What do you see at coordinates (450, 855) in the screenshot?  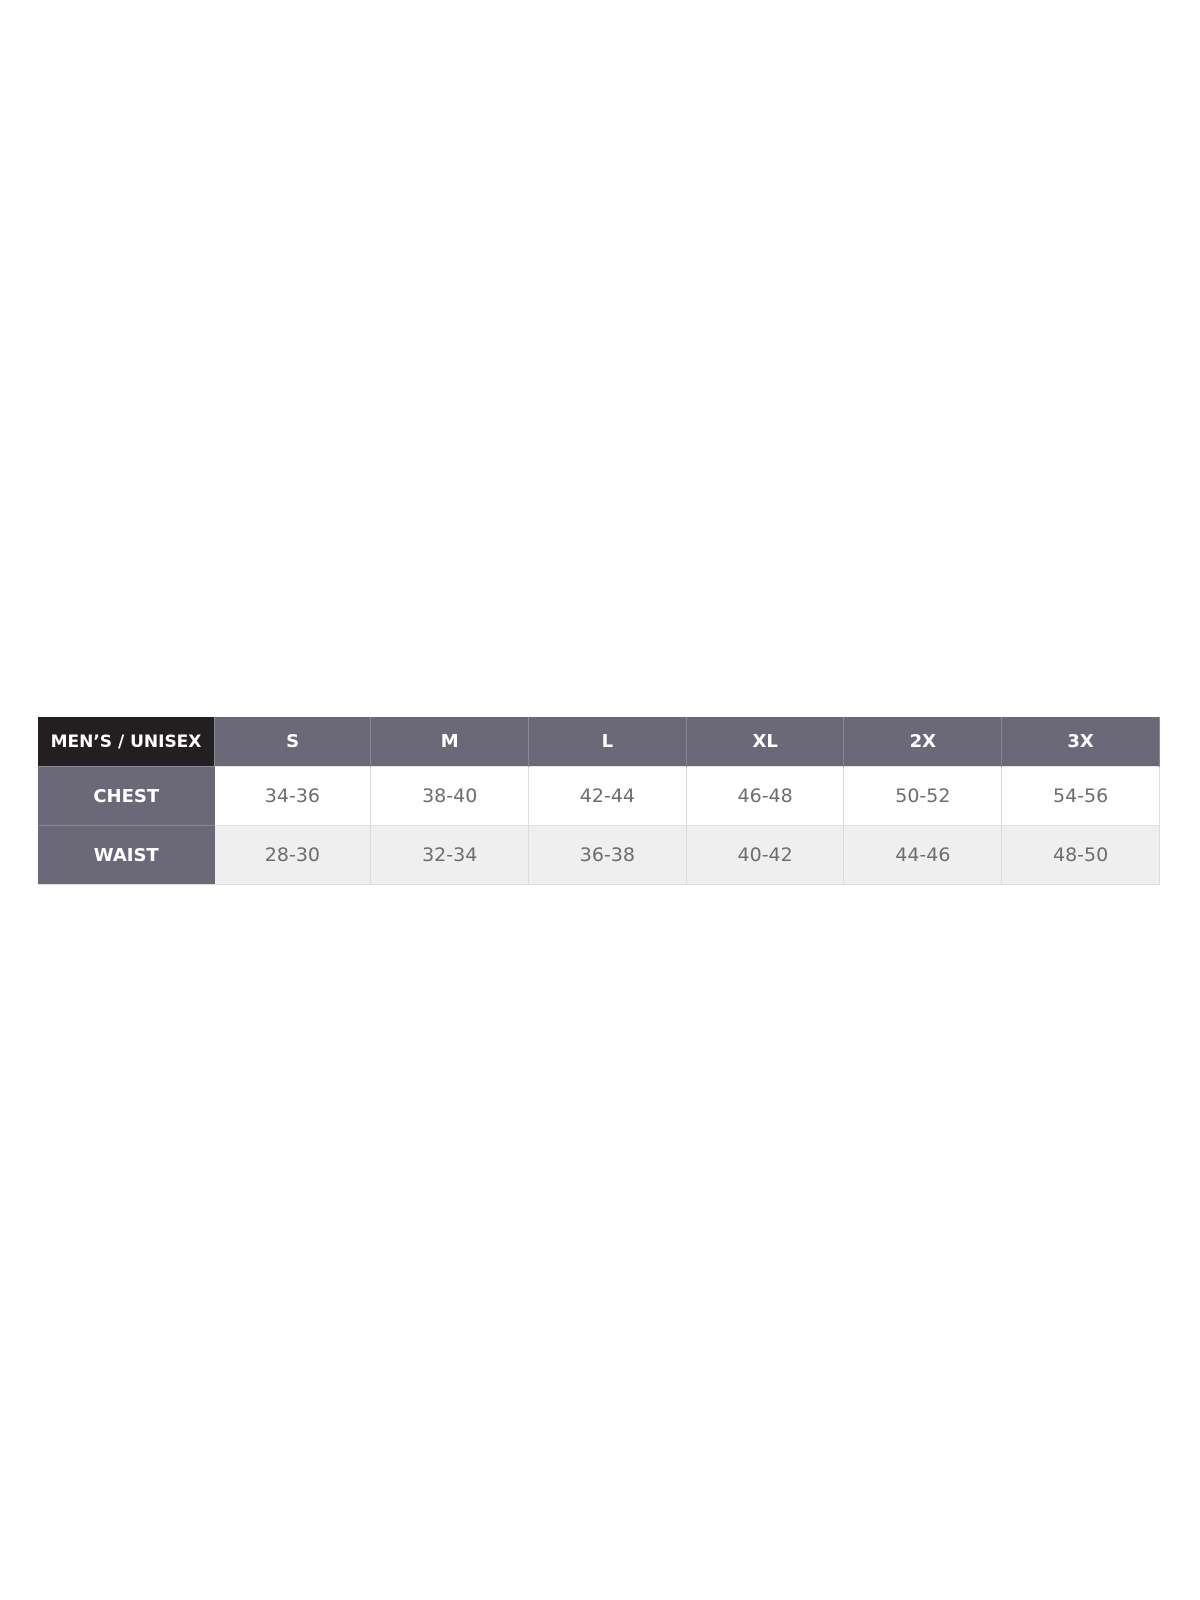 I see `table-cell: 32-34` at bounding box center [450, 855].